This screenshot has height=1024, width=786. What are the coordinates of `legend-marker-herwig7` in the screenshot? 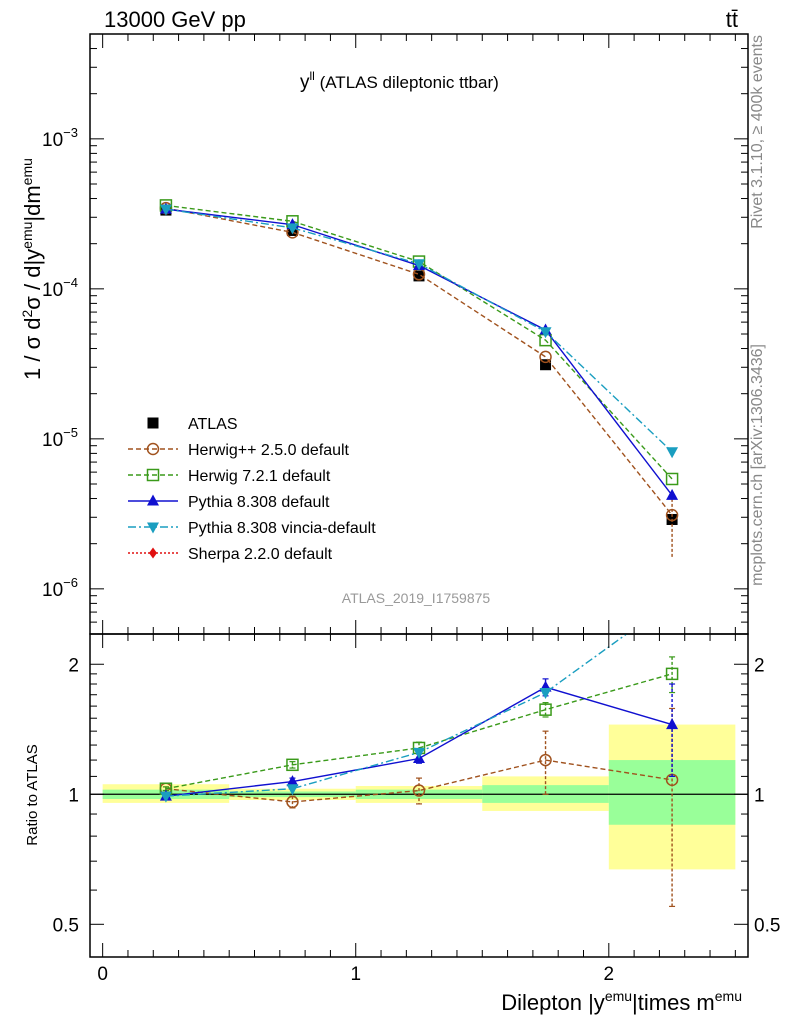 It's located at (153, 475).